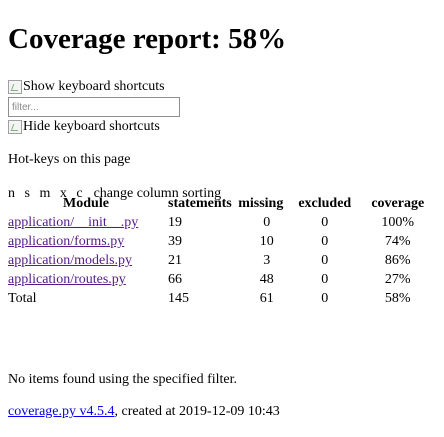  I want to click on total-excluded: 0, so click(325, 299).